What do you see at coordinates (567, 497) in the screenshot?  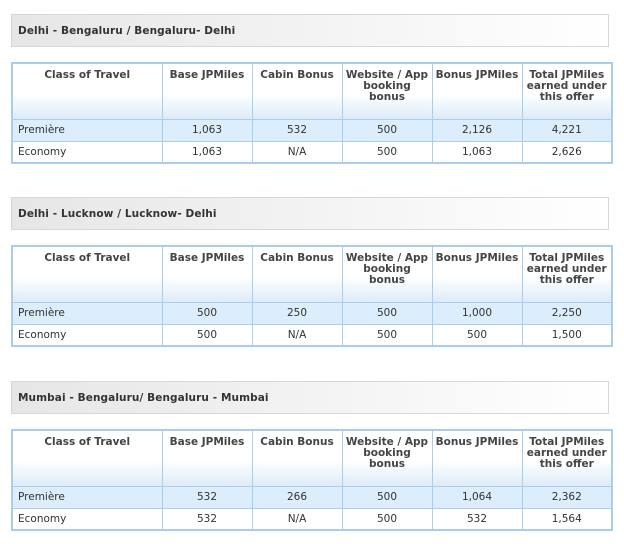 I see `total-jpmiles-cell: 2,362` at bounding box center [567, 497].